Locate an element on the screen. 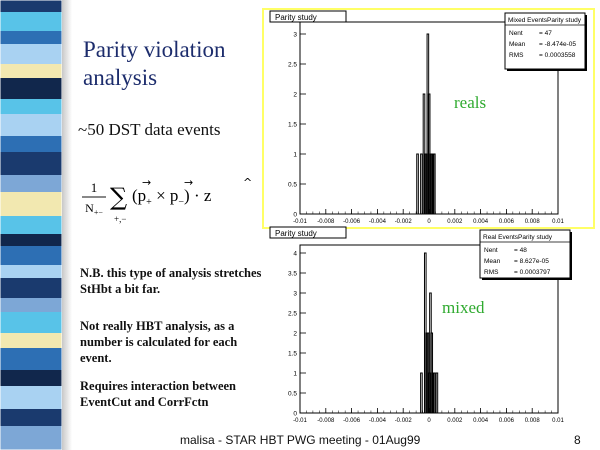 The image size is (600, 450). x-tick-label: -0.002 is located at coordinates (404, 222).